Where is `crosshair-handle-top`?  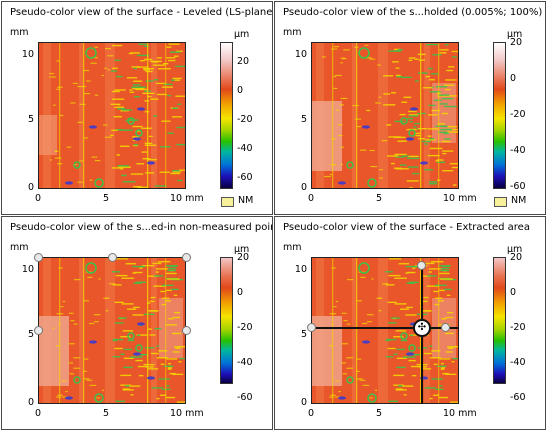 crosshair-handle-top is located at coordinates (421, 265).